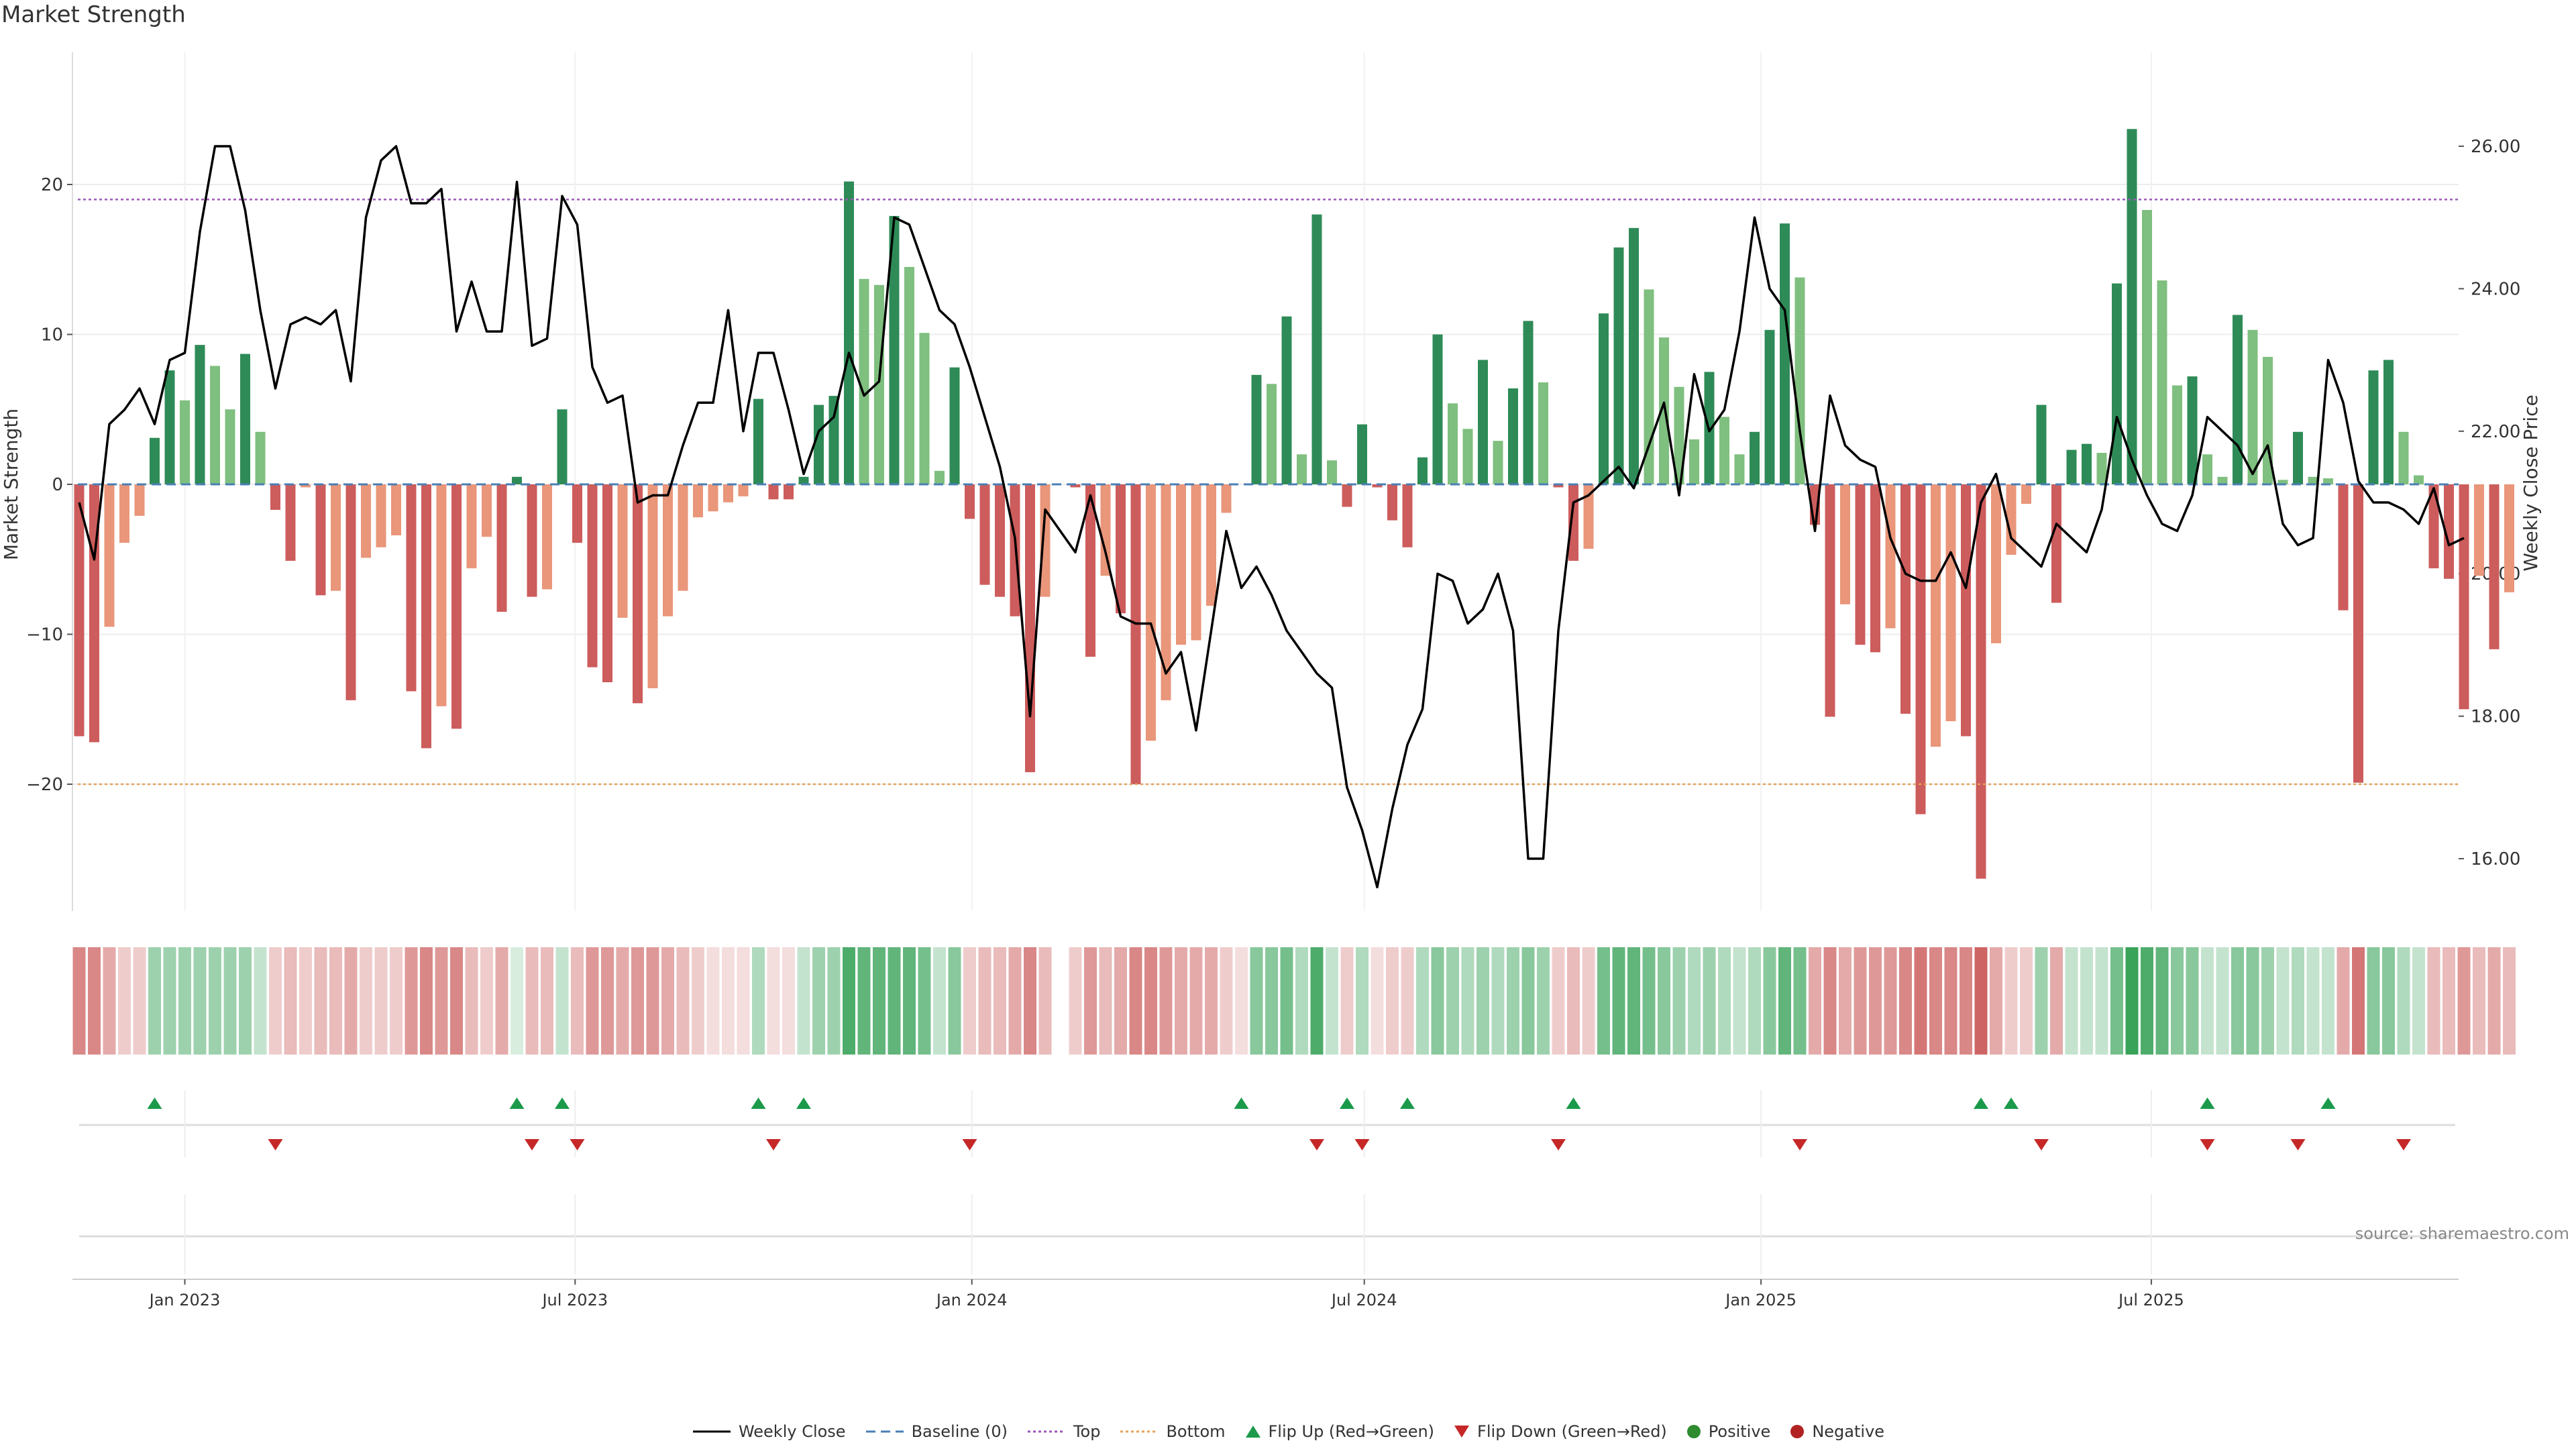 The height and width of the screenshot is (1449, 2576). What do you see at coordinates (1063, 1431) in the screenshot?
I see `legend-item-top: Top` at bounding box center [1063, 1431].